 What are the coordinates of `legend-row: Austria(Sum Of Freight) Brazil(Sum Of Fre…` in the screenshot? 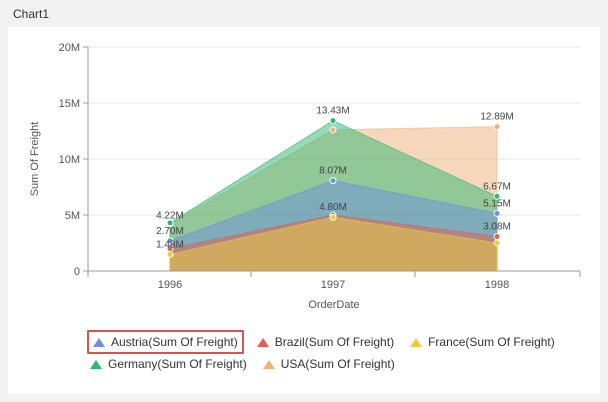 It's located at (337, 342).